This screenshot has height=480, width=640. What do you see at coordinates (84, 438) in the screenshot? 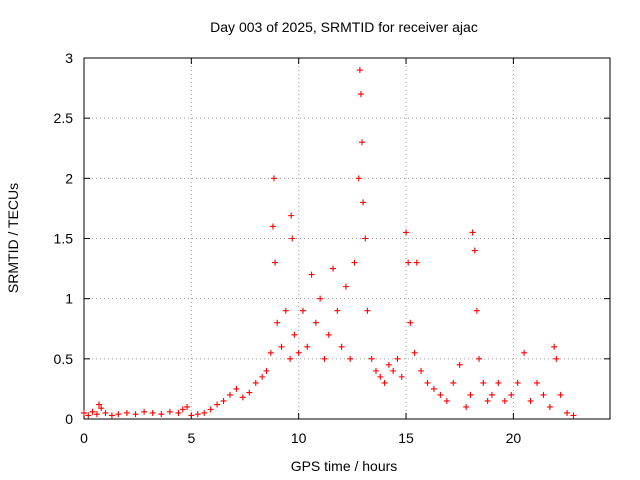
I see `x-tick-label: 0` at bounding box center [84, 438].